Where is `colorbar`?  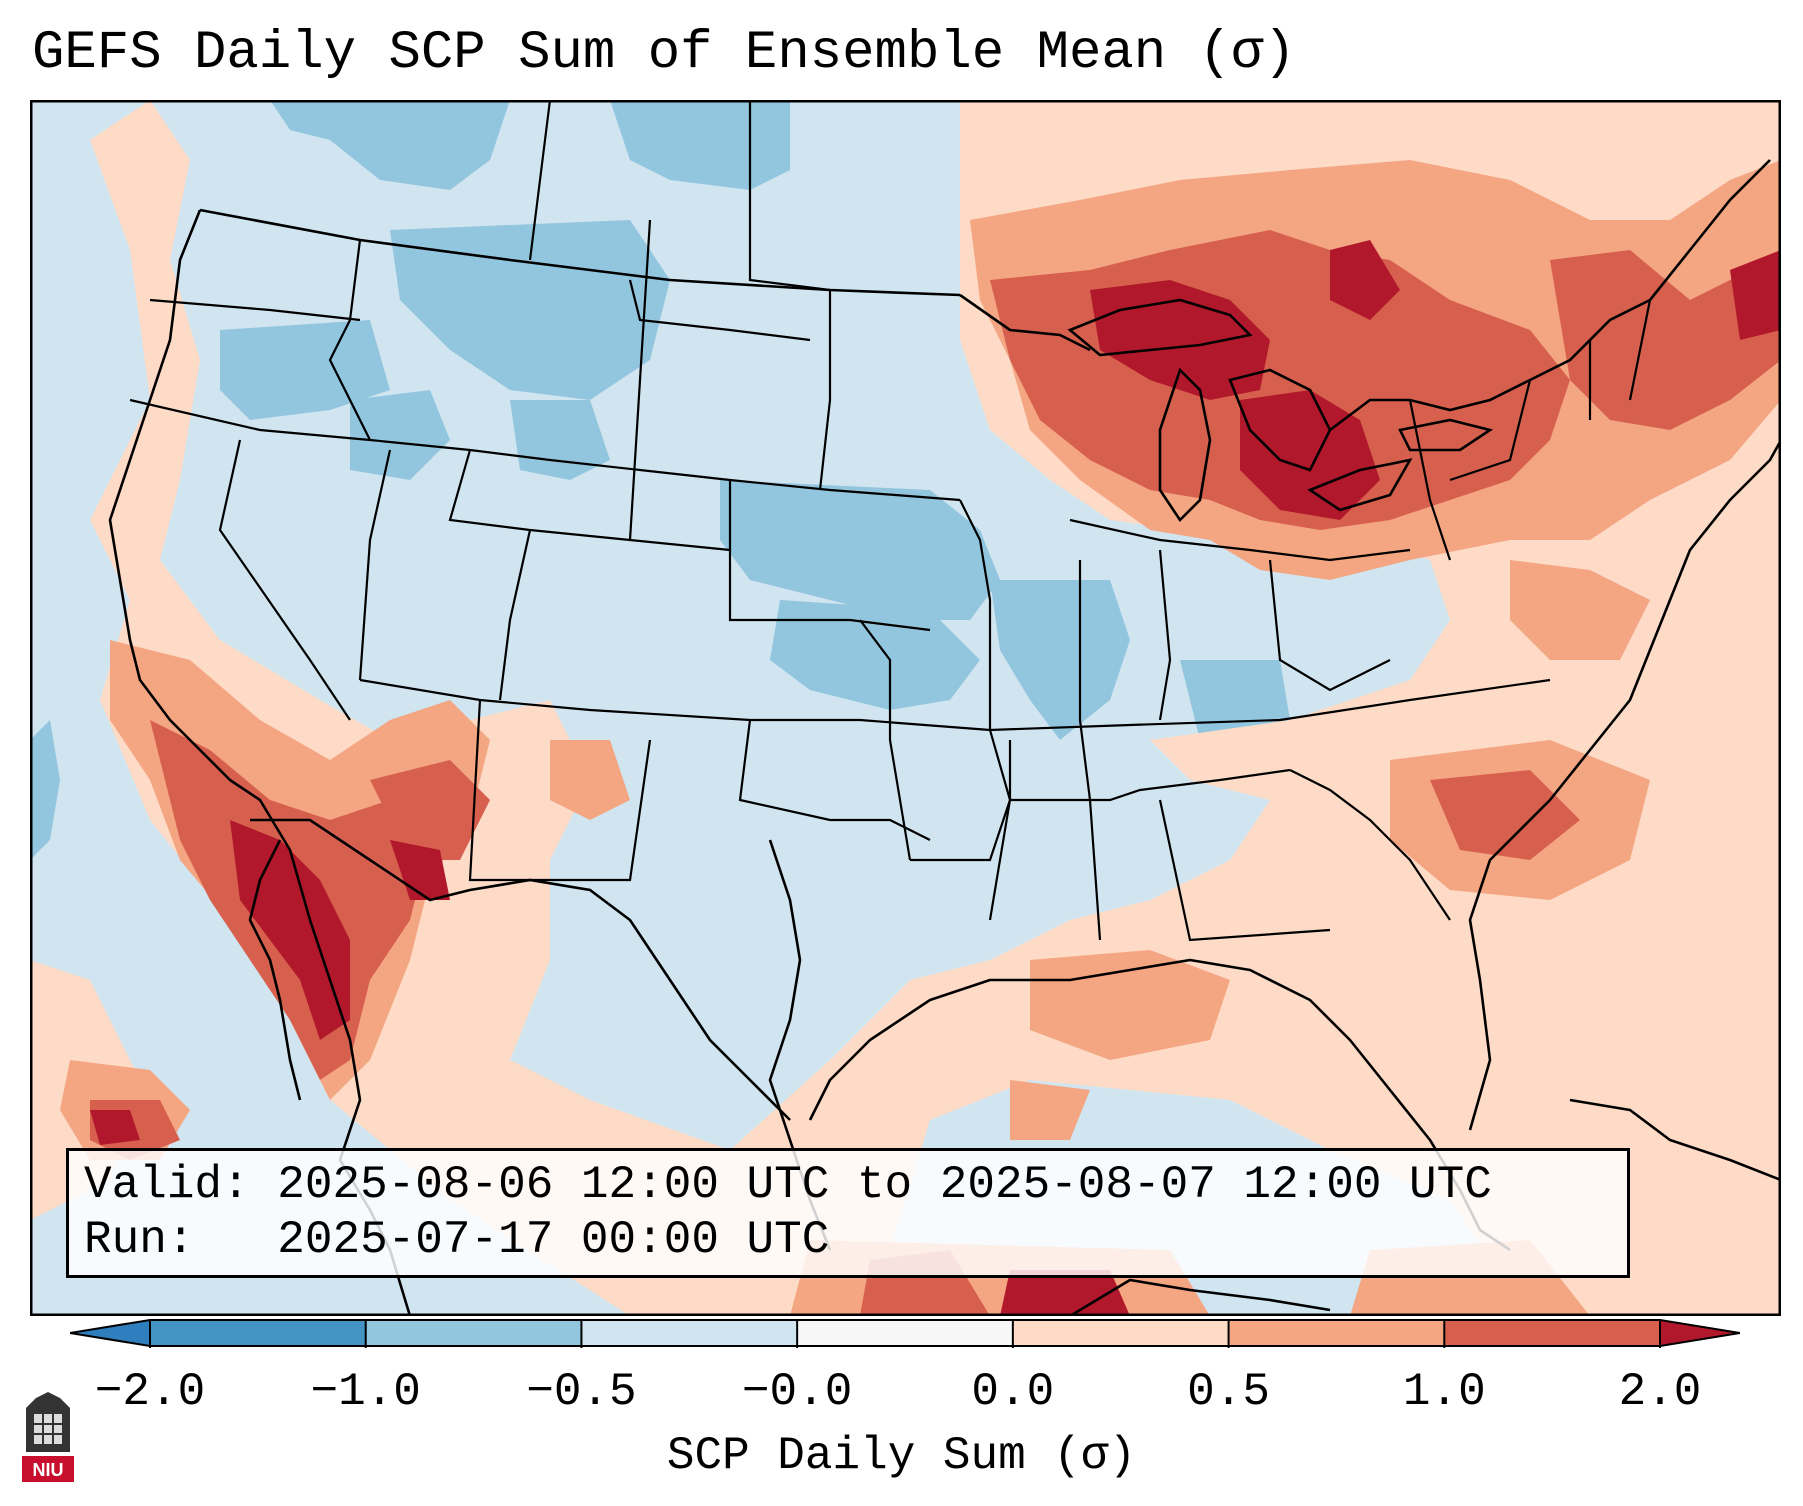
colorbar is located at coordinates (905, 1333).